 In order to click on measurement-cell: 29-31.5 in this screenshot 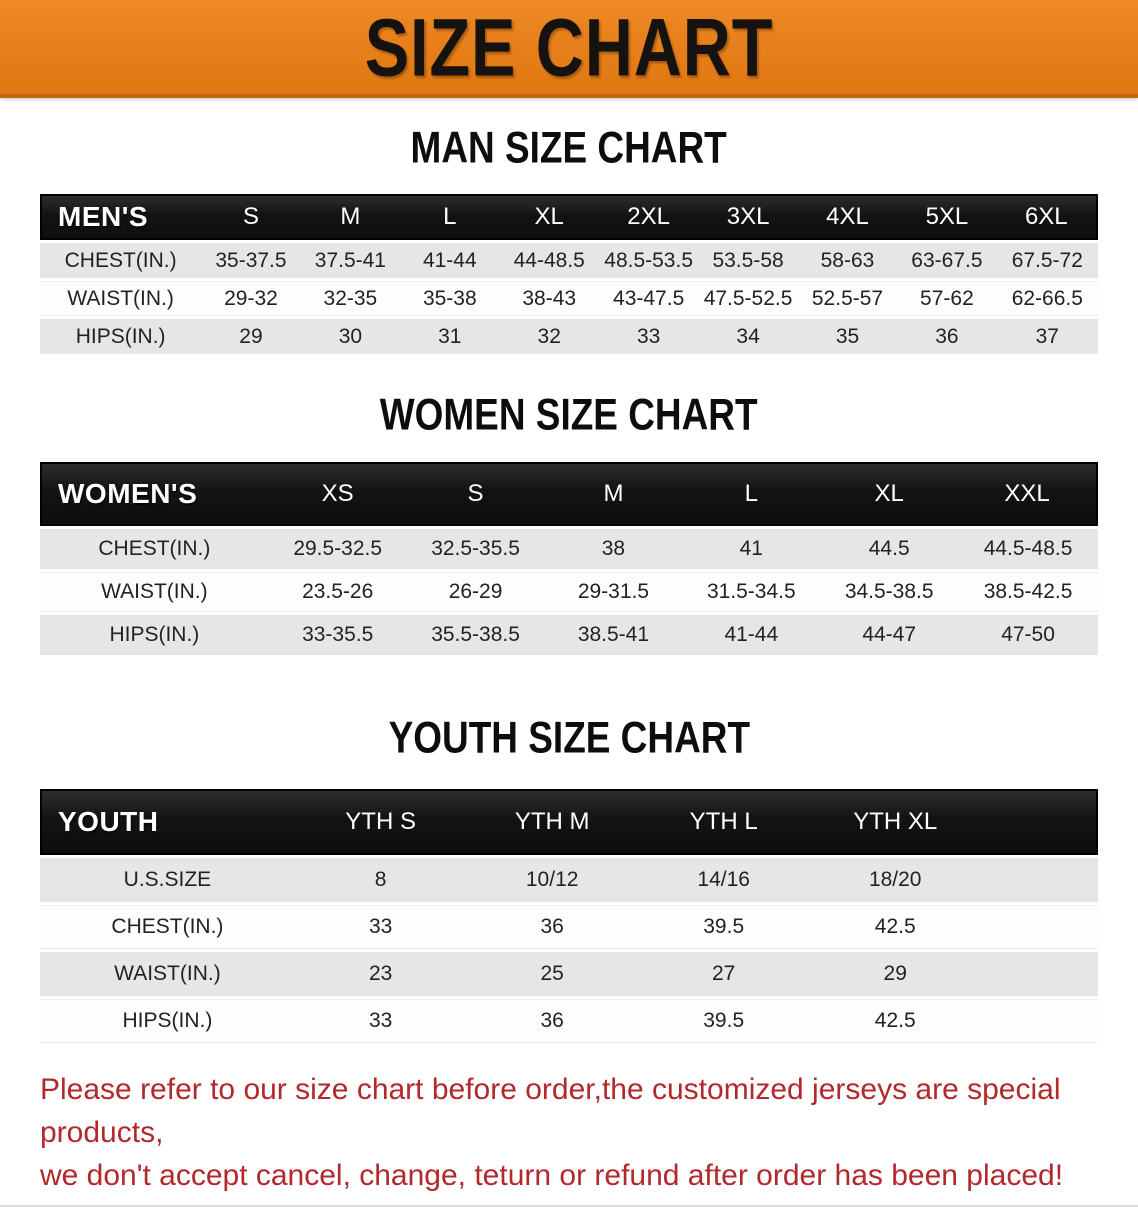, I will do `click(613, 592)`.